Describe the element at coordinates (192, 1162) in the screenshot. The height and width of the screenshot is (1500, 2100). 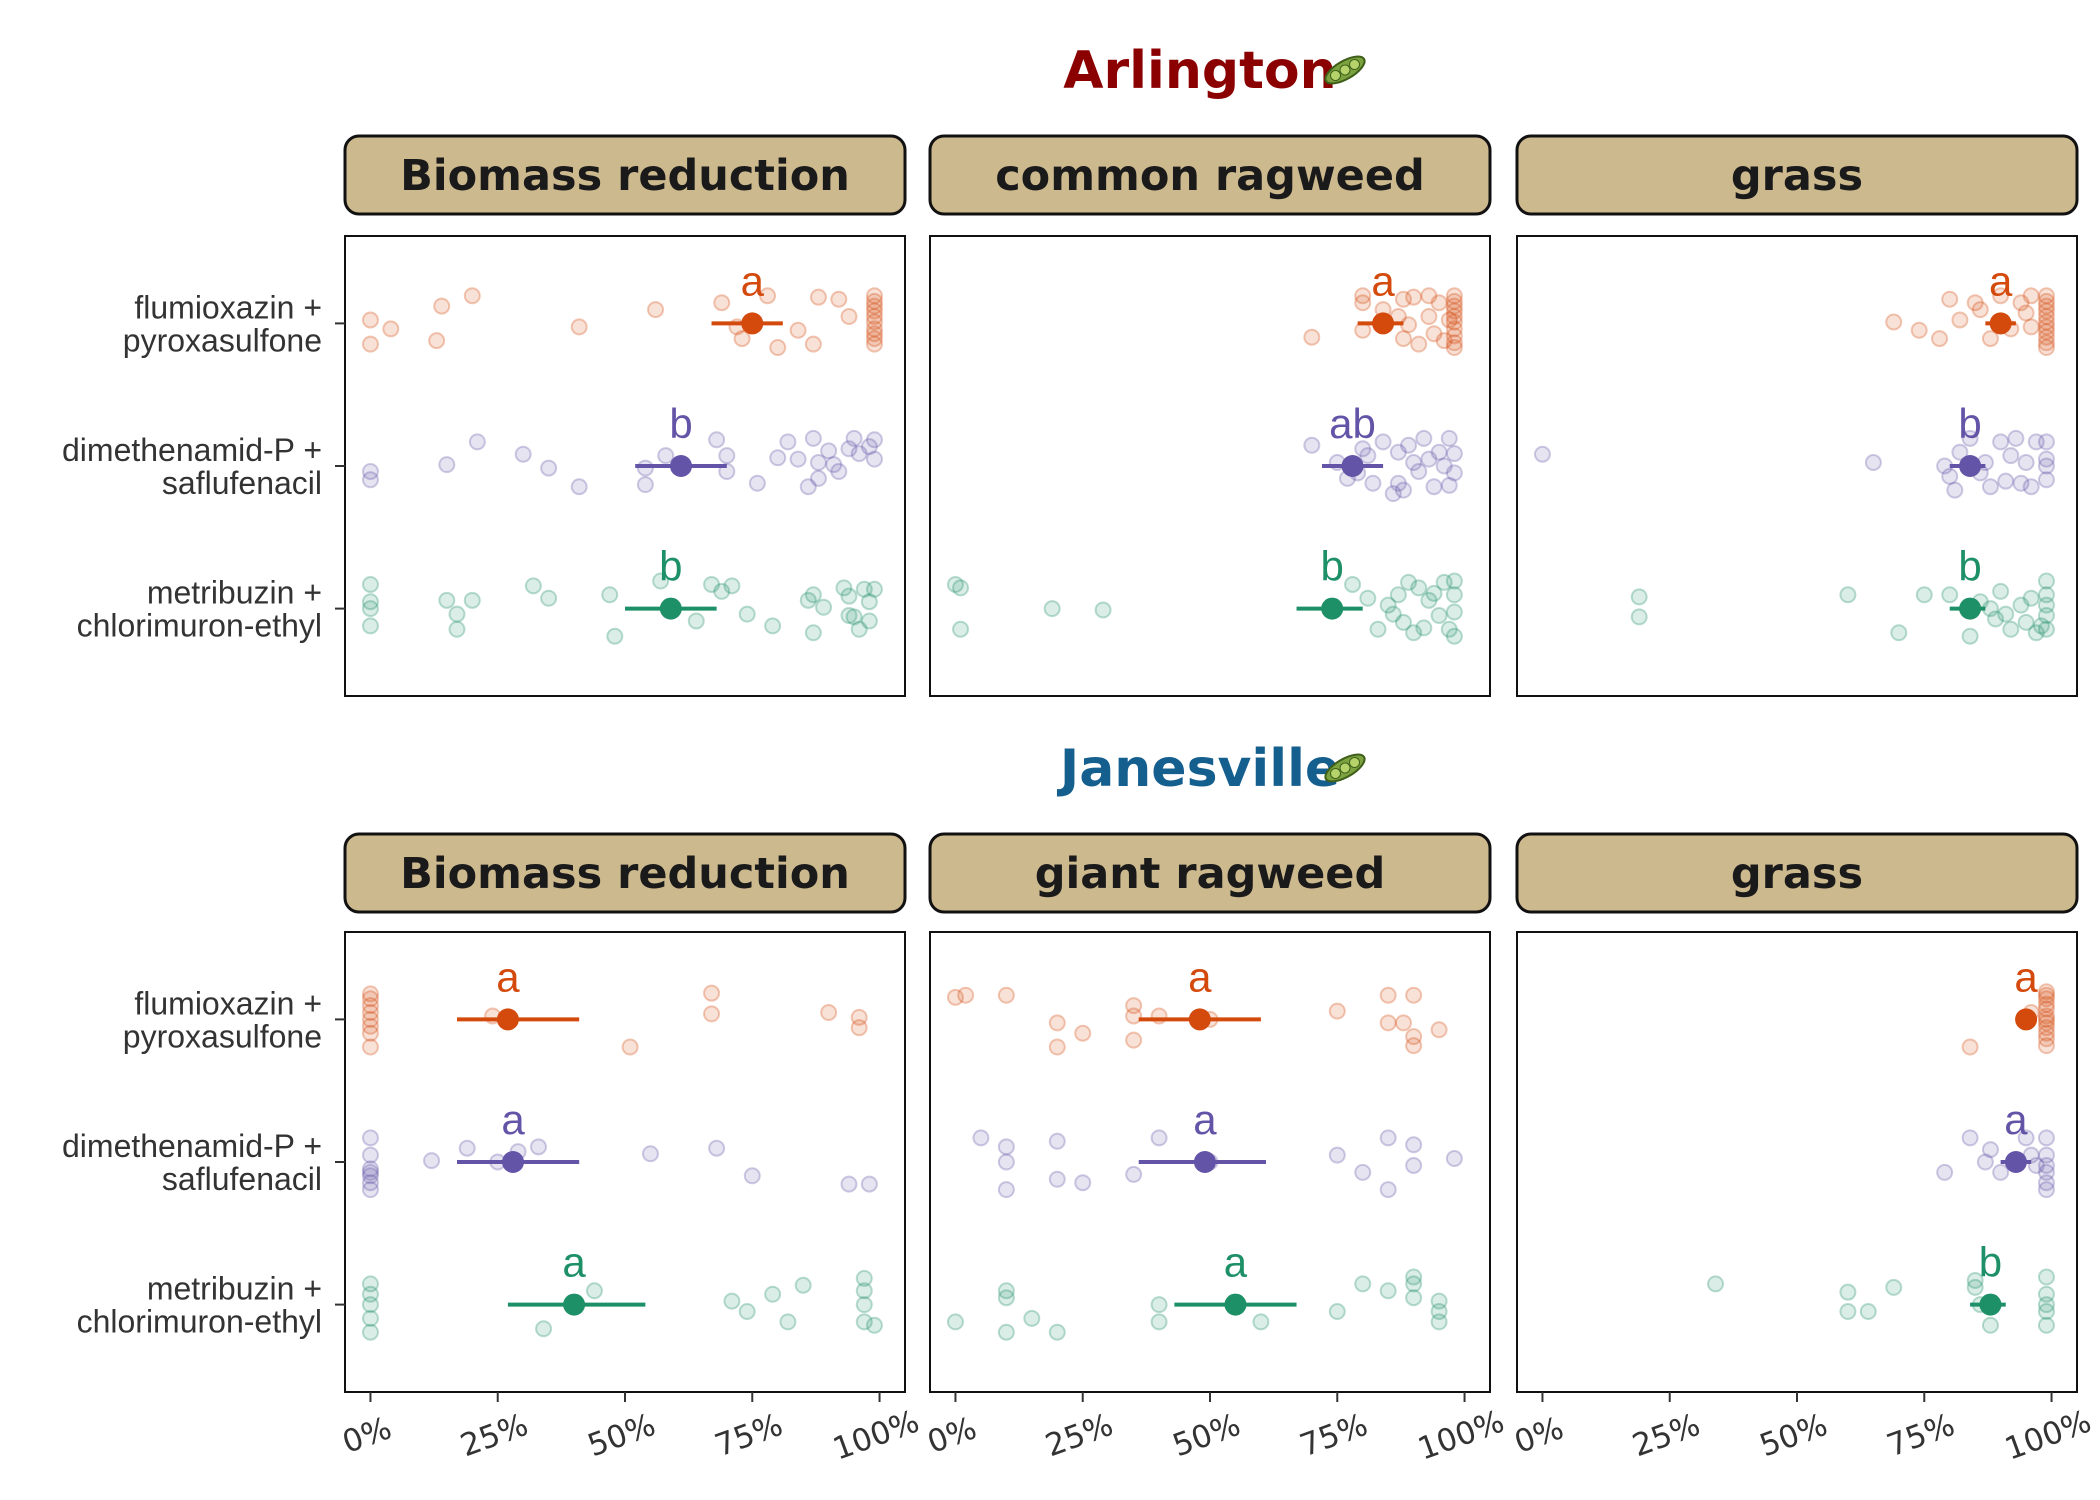
I see `y-tick-label: dimethenamid-P + saflufenacil` at that location.